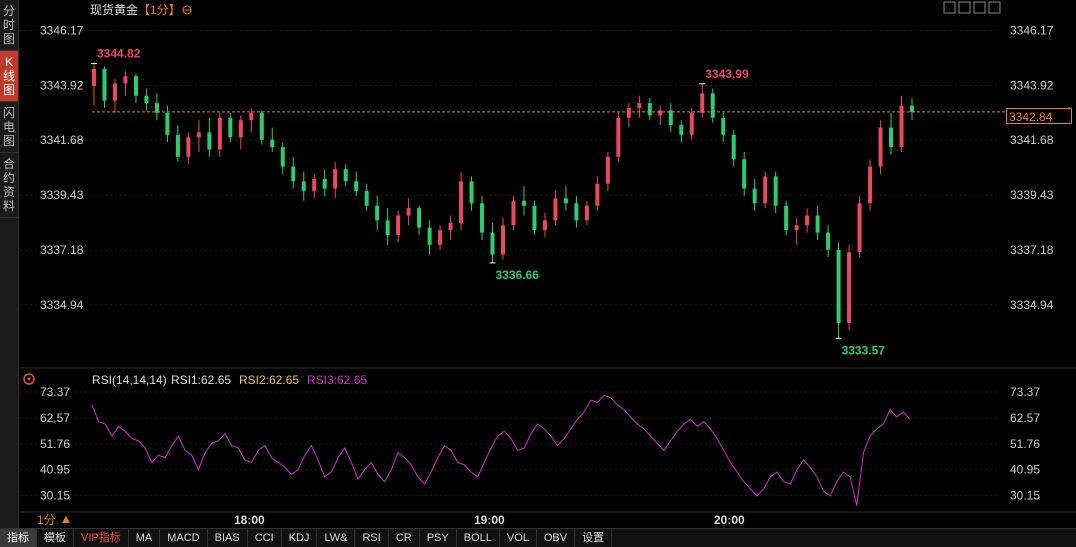 The image size is (1076, 547). Describe the element at coordinates (18, 538) in the screenshot. I see `toolbar-item-0: 指标` at that location.